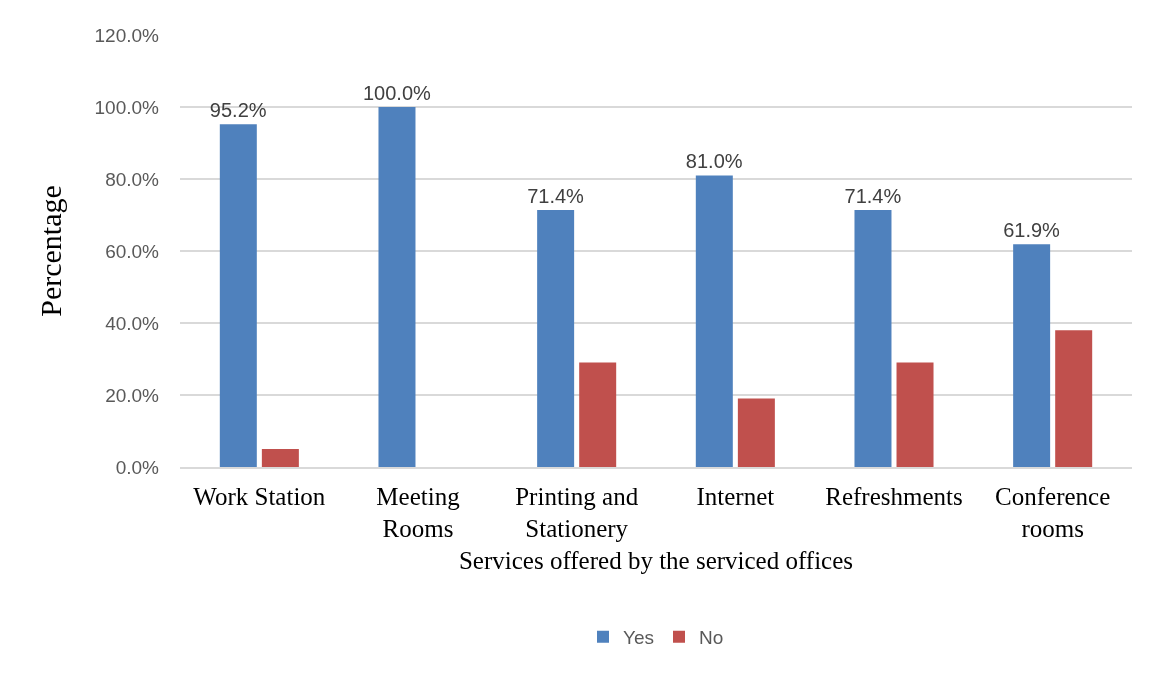 This screenshot has width=1150, height=675. I want to click on data-label: 81.0%, so click(714, 161).